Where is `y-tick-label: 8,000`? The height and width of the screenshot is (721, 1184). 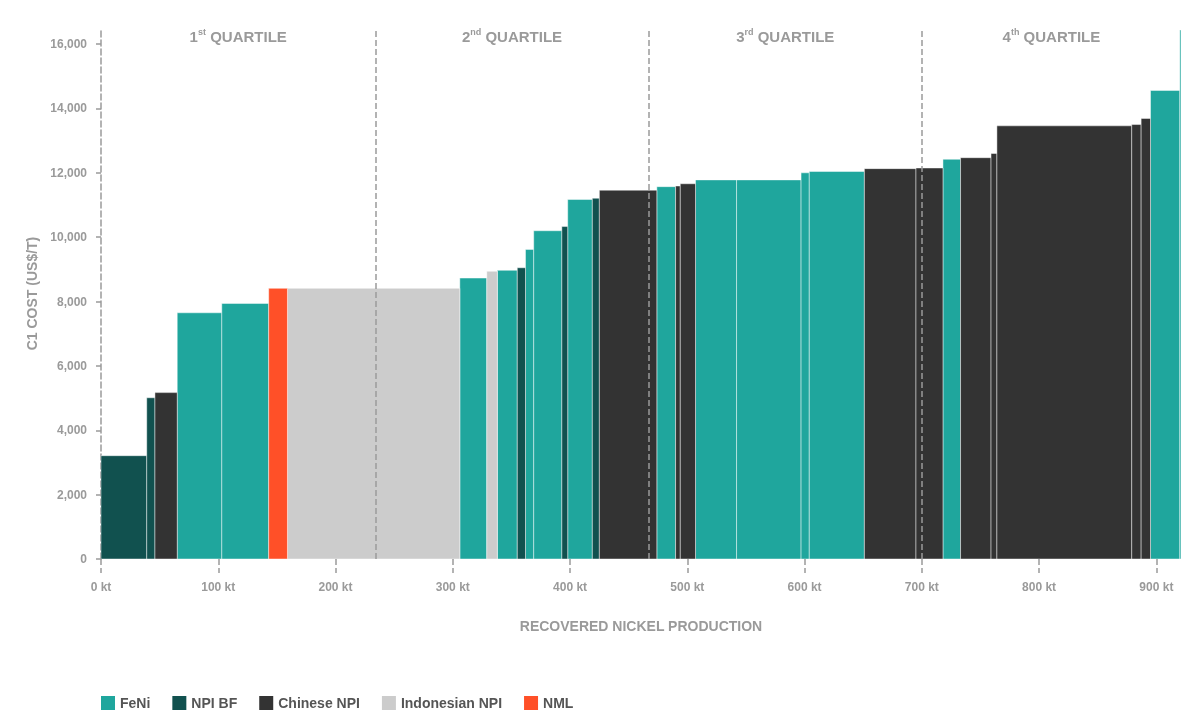 y-tick-label: 8,000 is located at coordinates (72, 301).